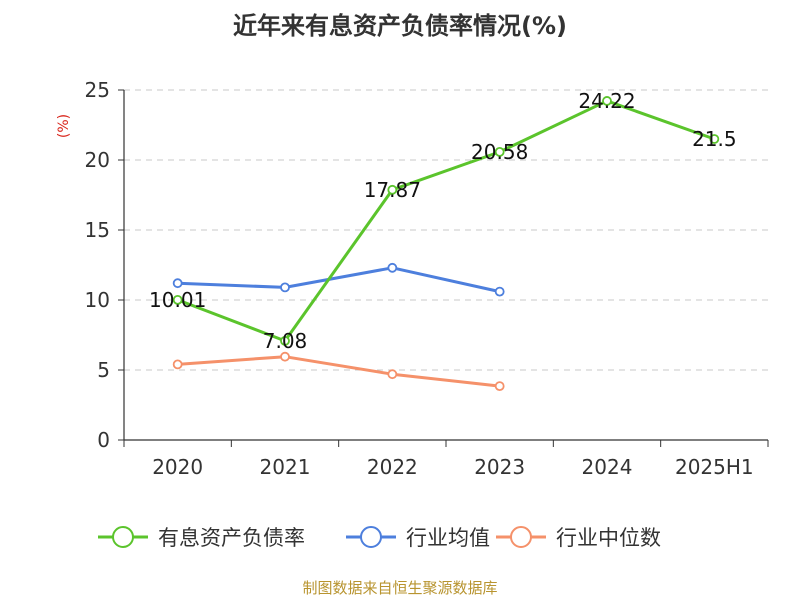 The image size is (800, 600). What do you see at coordinates (231, 538) in the screenshot?
I see `legend-label: 有息资产负债率` at bounding box center [231, 538].